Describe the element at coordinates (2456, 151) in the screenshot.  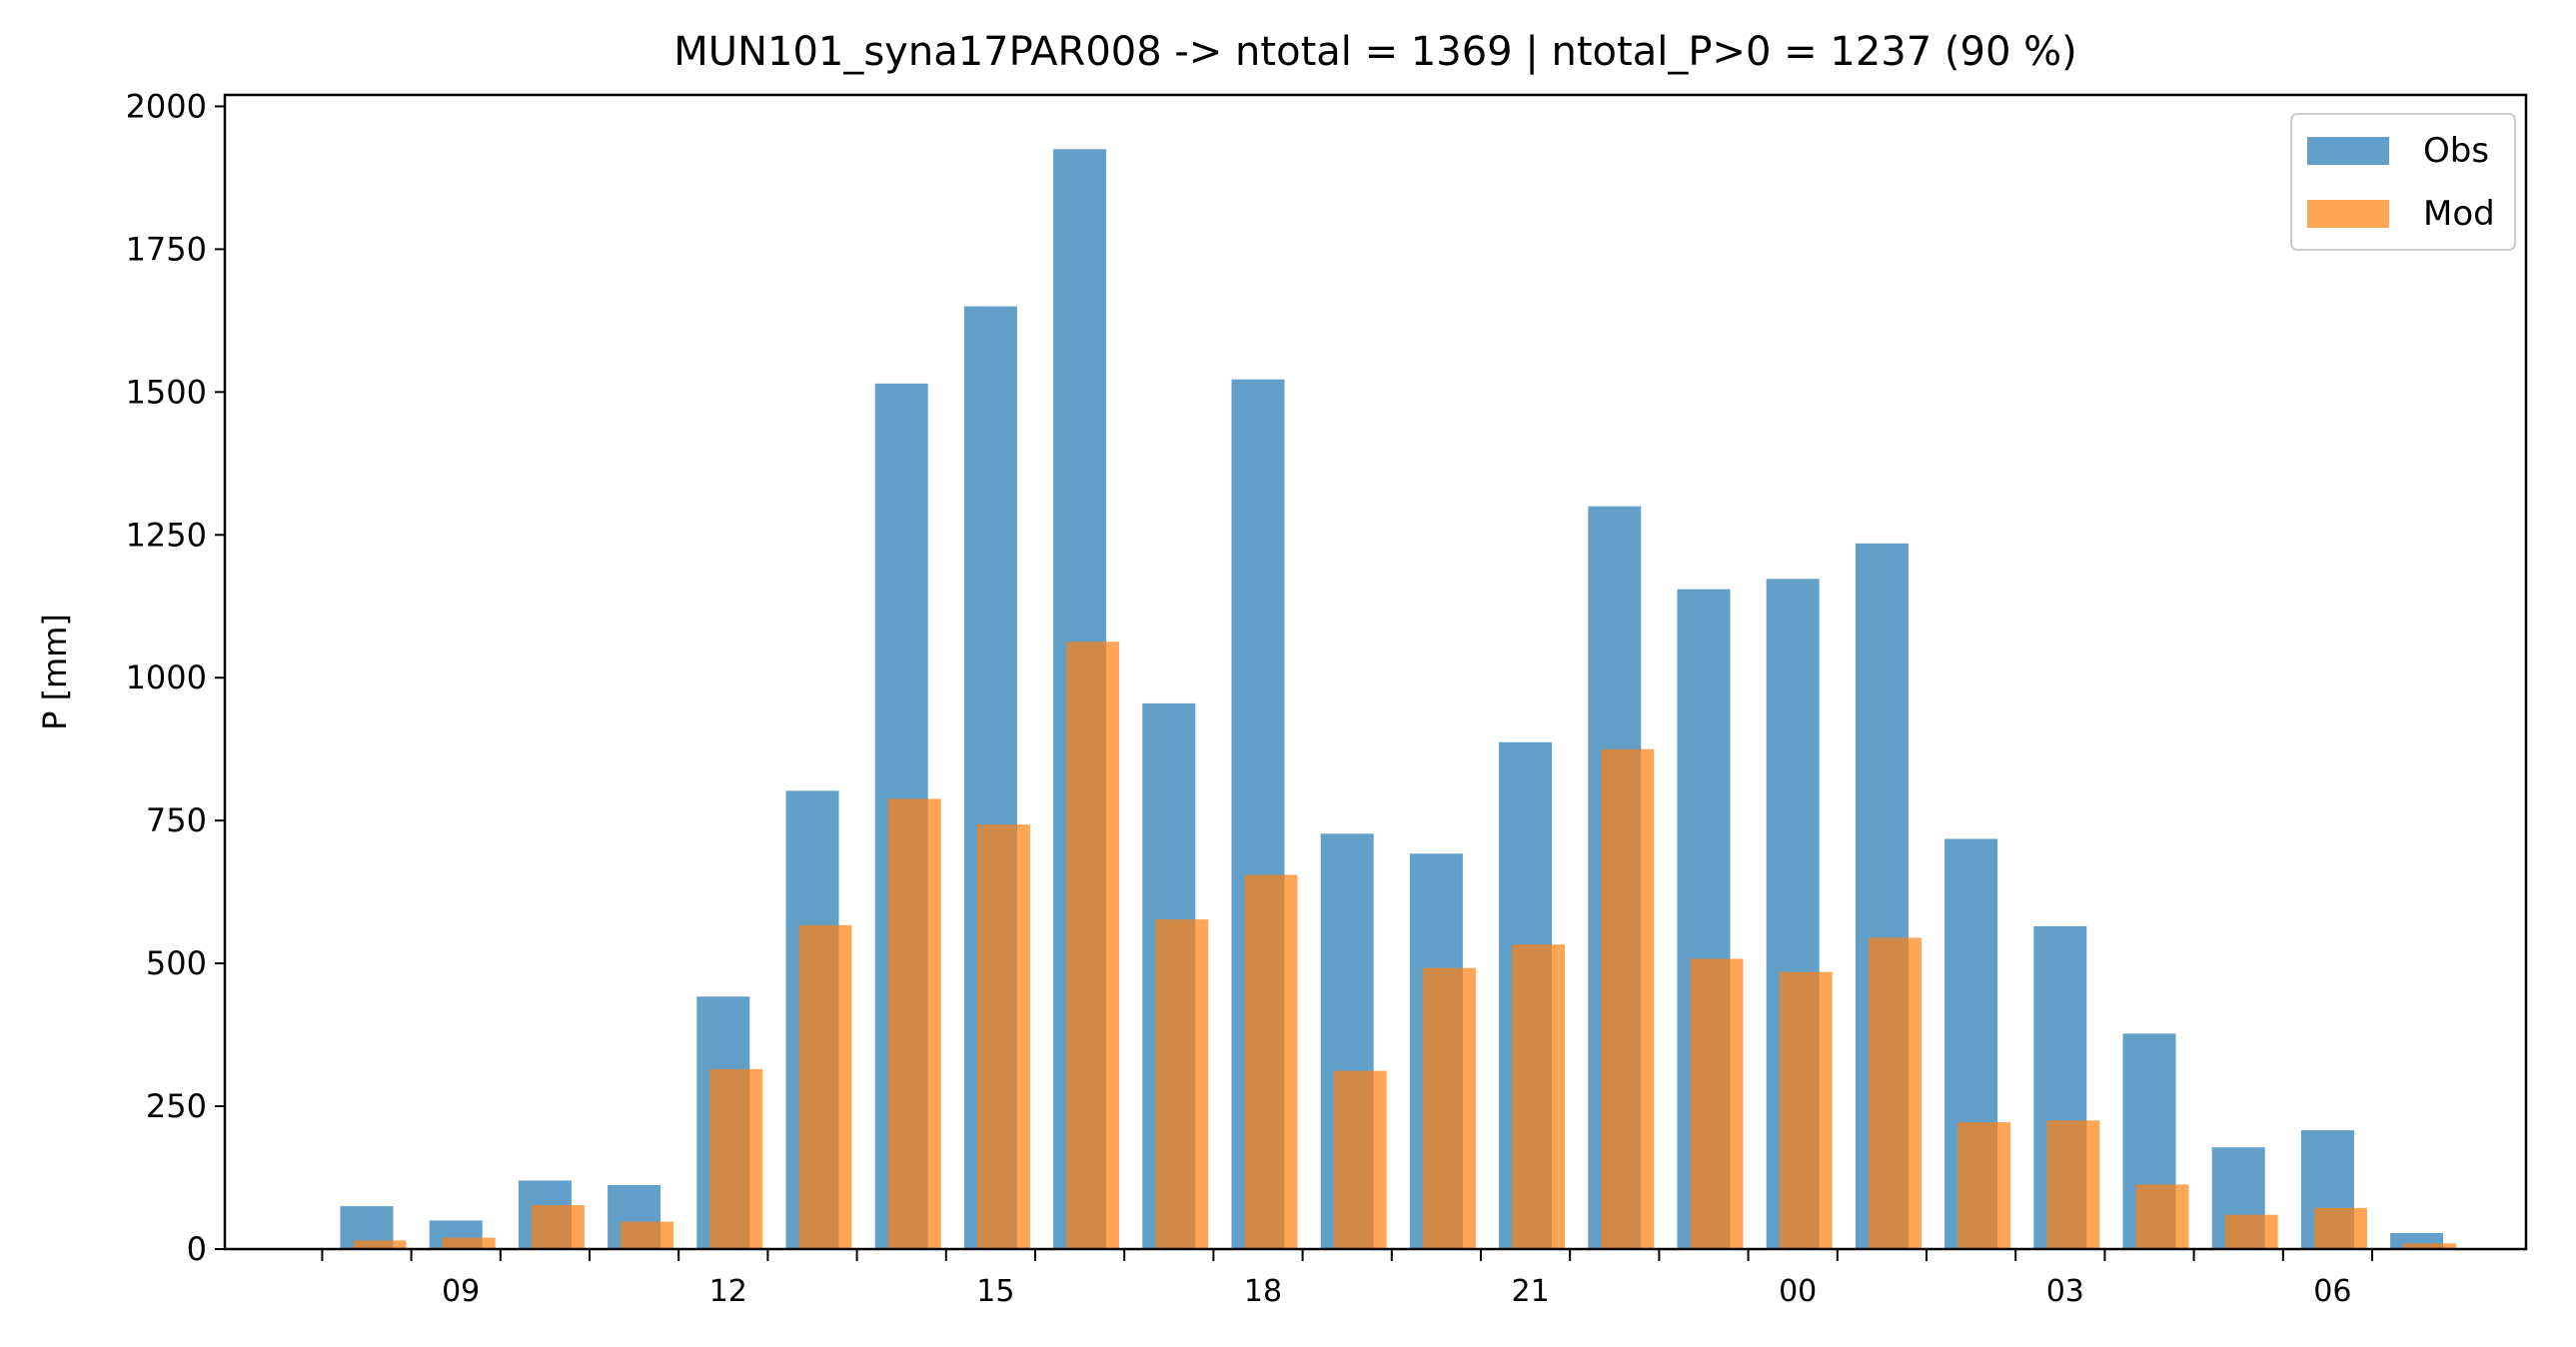
I see `legend-label-obs: Obs` at that location.